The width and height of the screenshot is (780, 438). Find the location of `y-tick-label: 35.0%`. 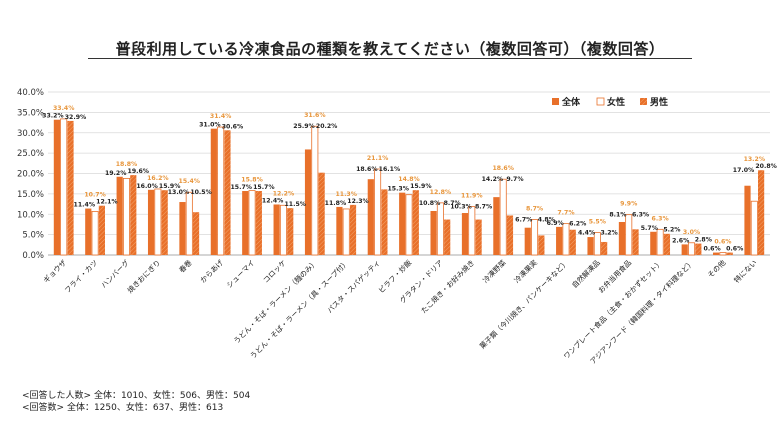

y-tick-label: 35.0% is located at coordinates (30, 113).